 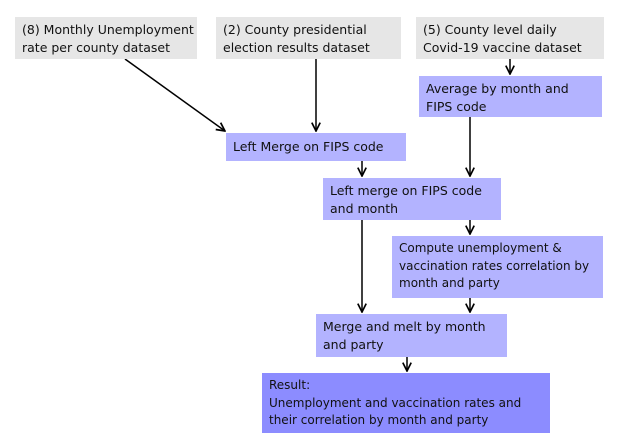 What do you see at coordinates (96, 47) in the screenshot?
I see `unemployment-dataset-line-2: rate per county dataset` at bounding box center [96, 47].